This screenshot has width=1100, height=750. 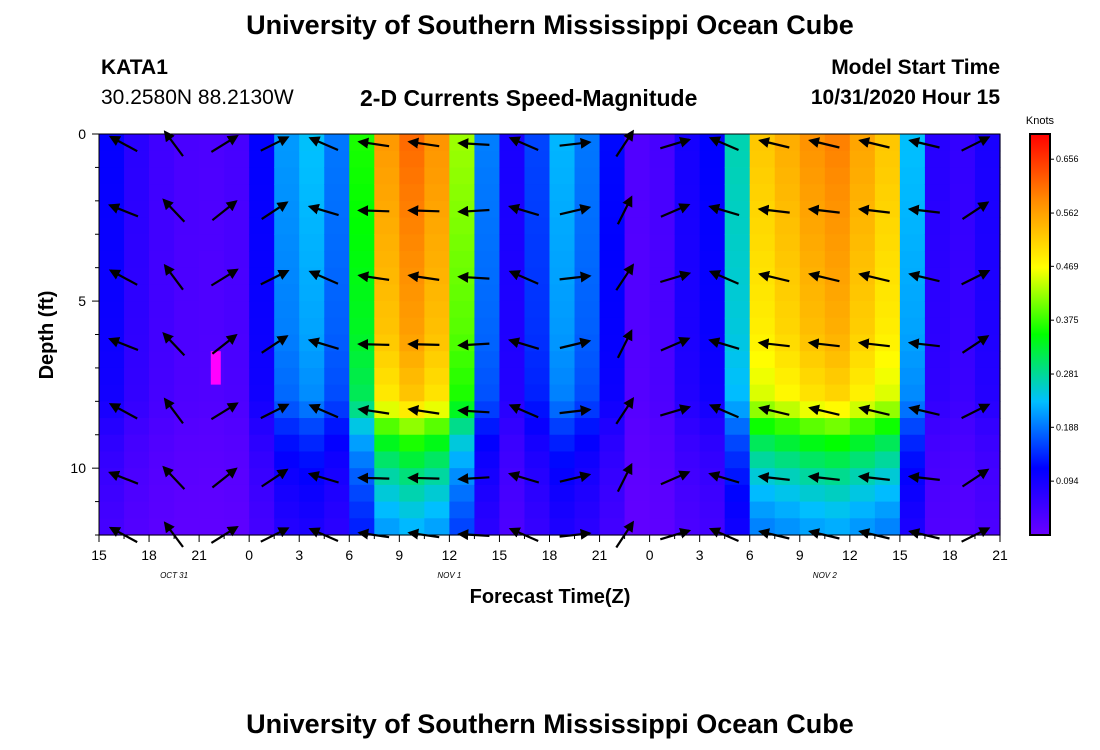 I want to click on colorbar-tick-label: 0.375, so click(x=1067, y=320).